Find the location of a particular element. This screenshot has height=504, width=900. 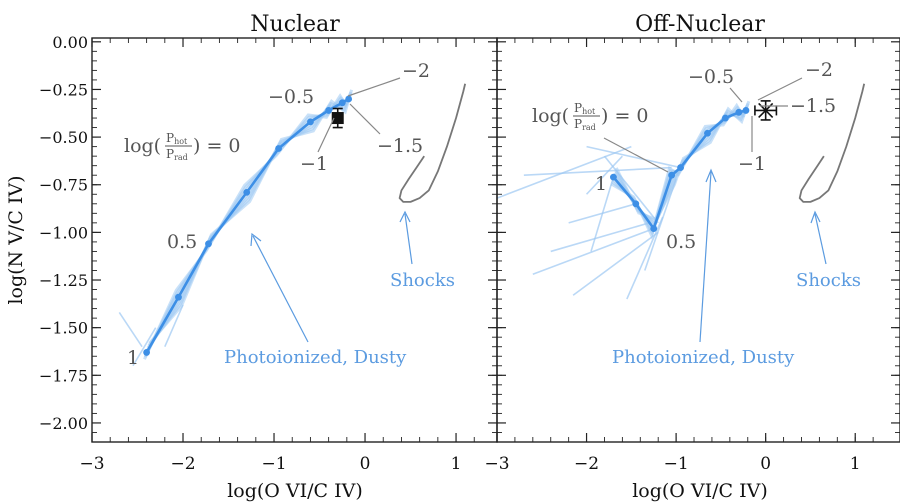

xtick-label-0-4: 1 is located at coordinates (456, 464).